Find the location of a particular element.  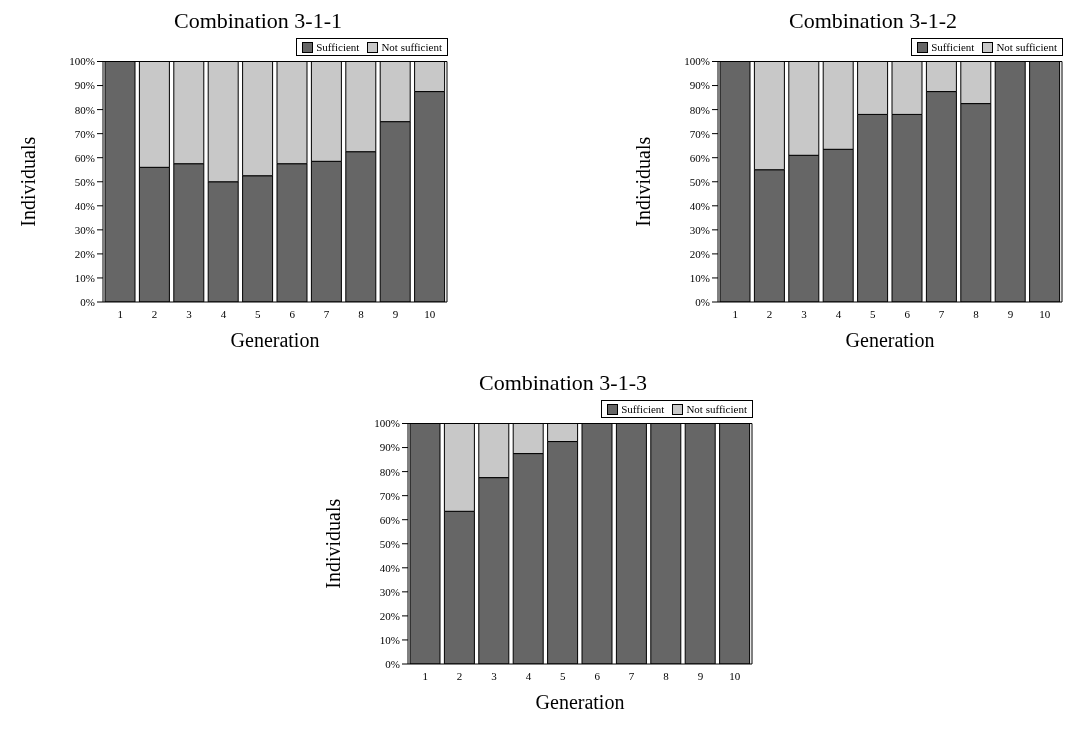

chart-title: Combination 3-1-2 is located at coordinates (872, 21).